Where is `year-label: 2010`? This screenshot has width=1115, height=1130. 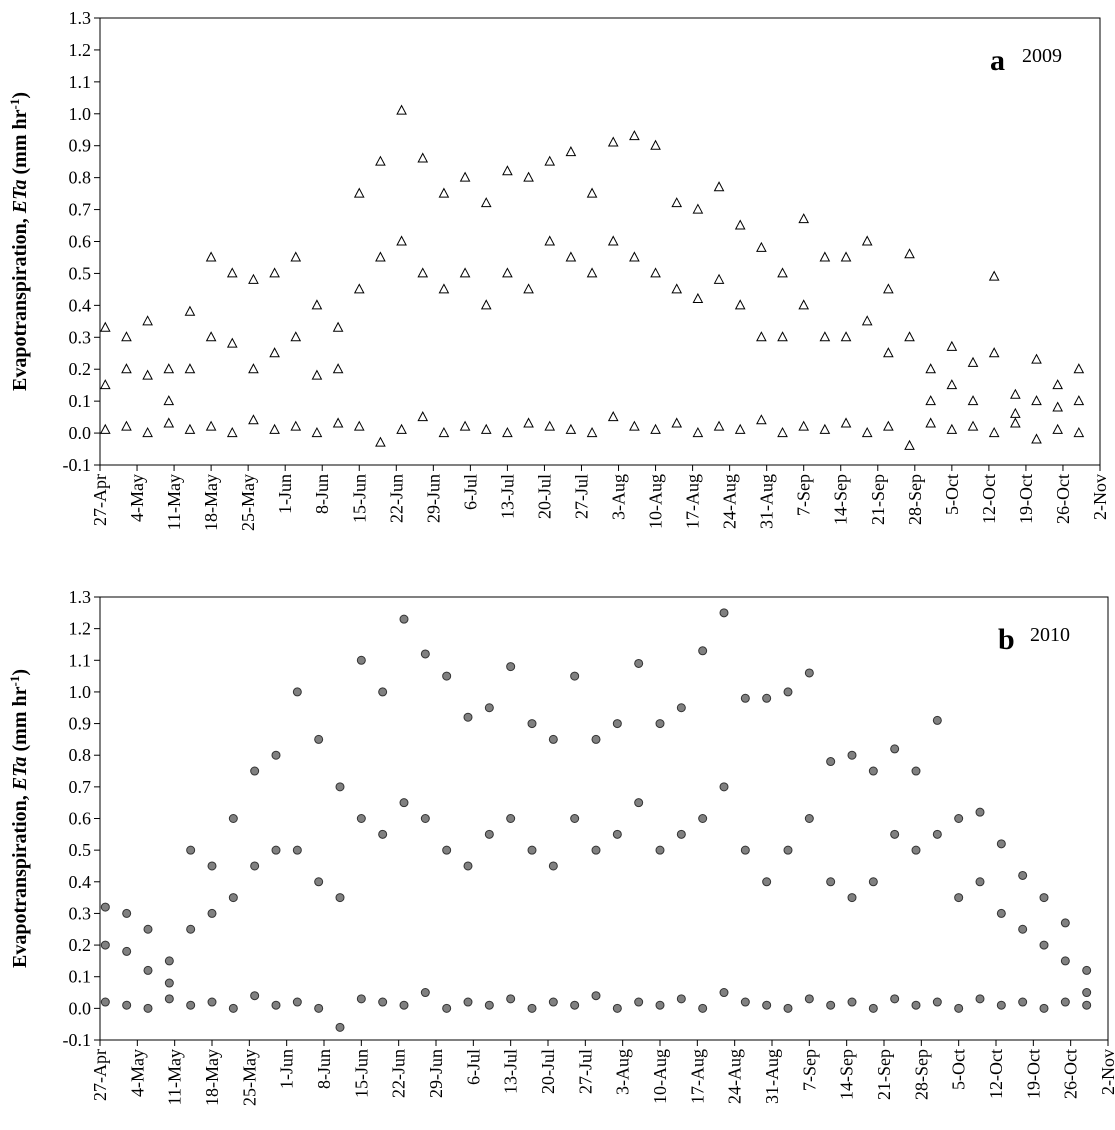 year-label: 2010 is located at coordinates (1050, 635).